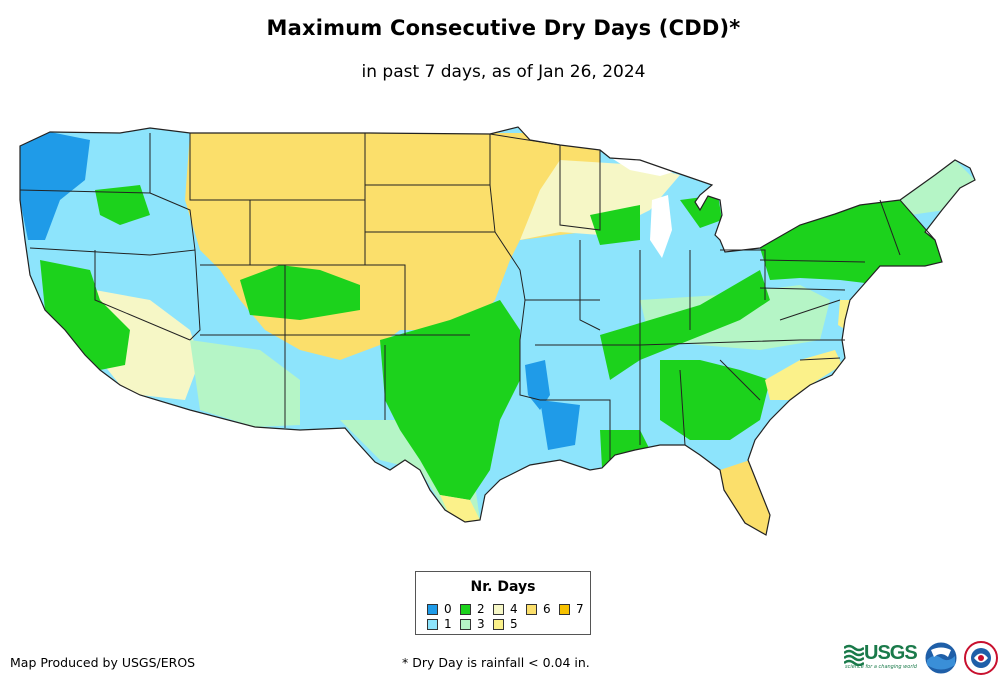 Image resolution: width=1007 pixels, height=691 pixels. I want to click on usgs-logo: USGS science for a changing world, so click(881, 657).